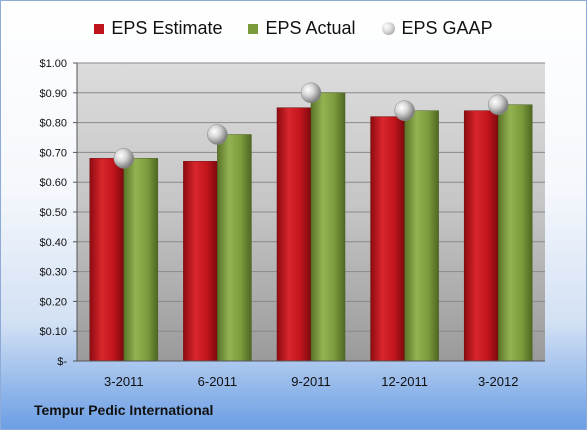 This screenshot has height=430, width=587. I want to click on legend-item-gaap: EPS GAAP, so click(437, 28).